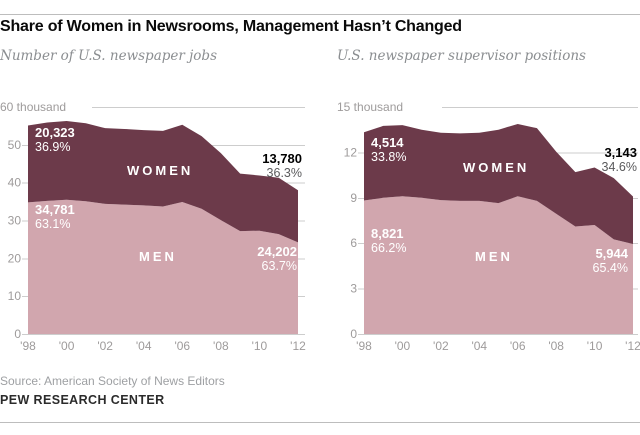 The width and height of the screenshot is (640, 435). What do you see at coordinates (610, 260) in the screenshot?
I see `supervisors-men-end-label: 5,944 65.4%` at bounding box center [610, 260].